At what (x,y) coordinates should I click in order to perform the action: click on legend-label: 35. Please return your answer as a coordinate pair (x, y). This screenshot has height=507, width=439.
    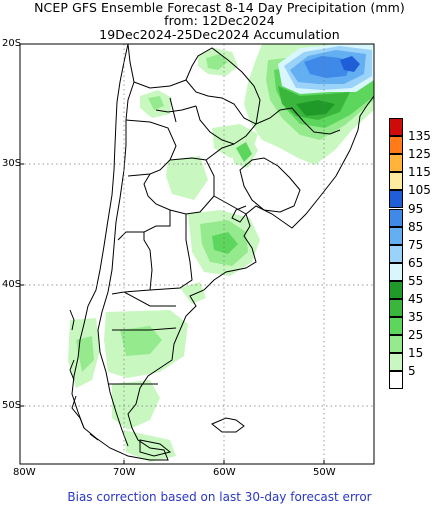
    Looking at the image, I should click on (416, 317).